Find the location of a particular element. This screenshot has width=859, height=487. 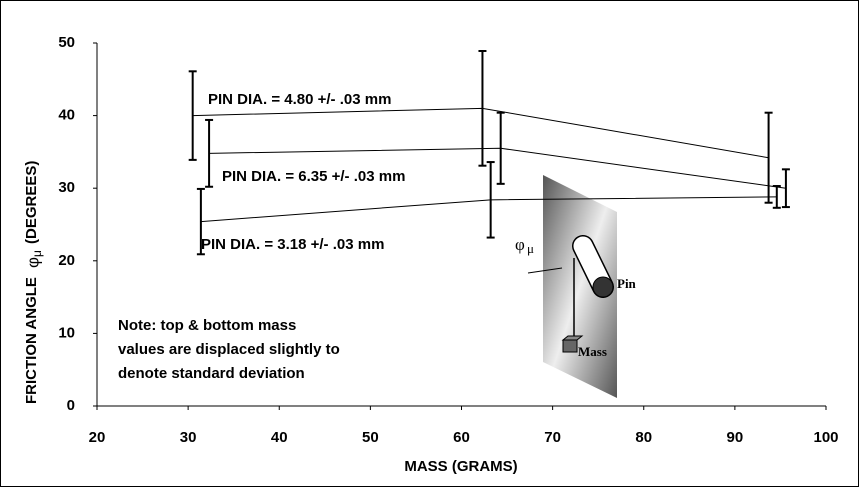

y-title-text: FRICTION ANGLE is located at coordinates (31, 340).